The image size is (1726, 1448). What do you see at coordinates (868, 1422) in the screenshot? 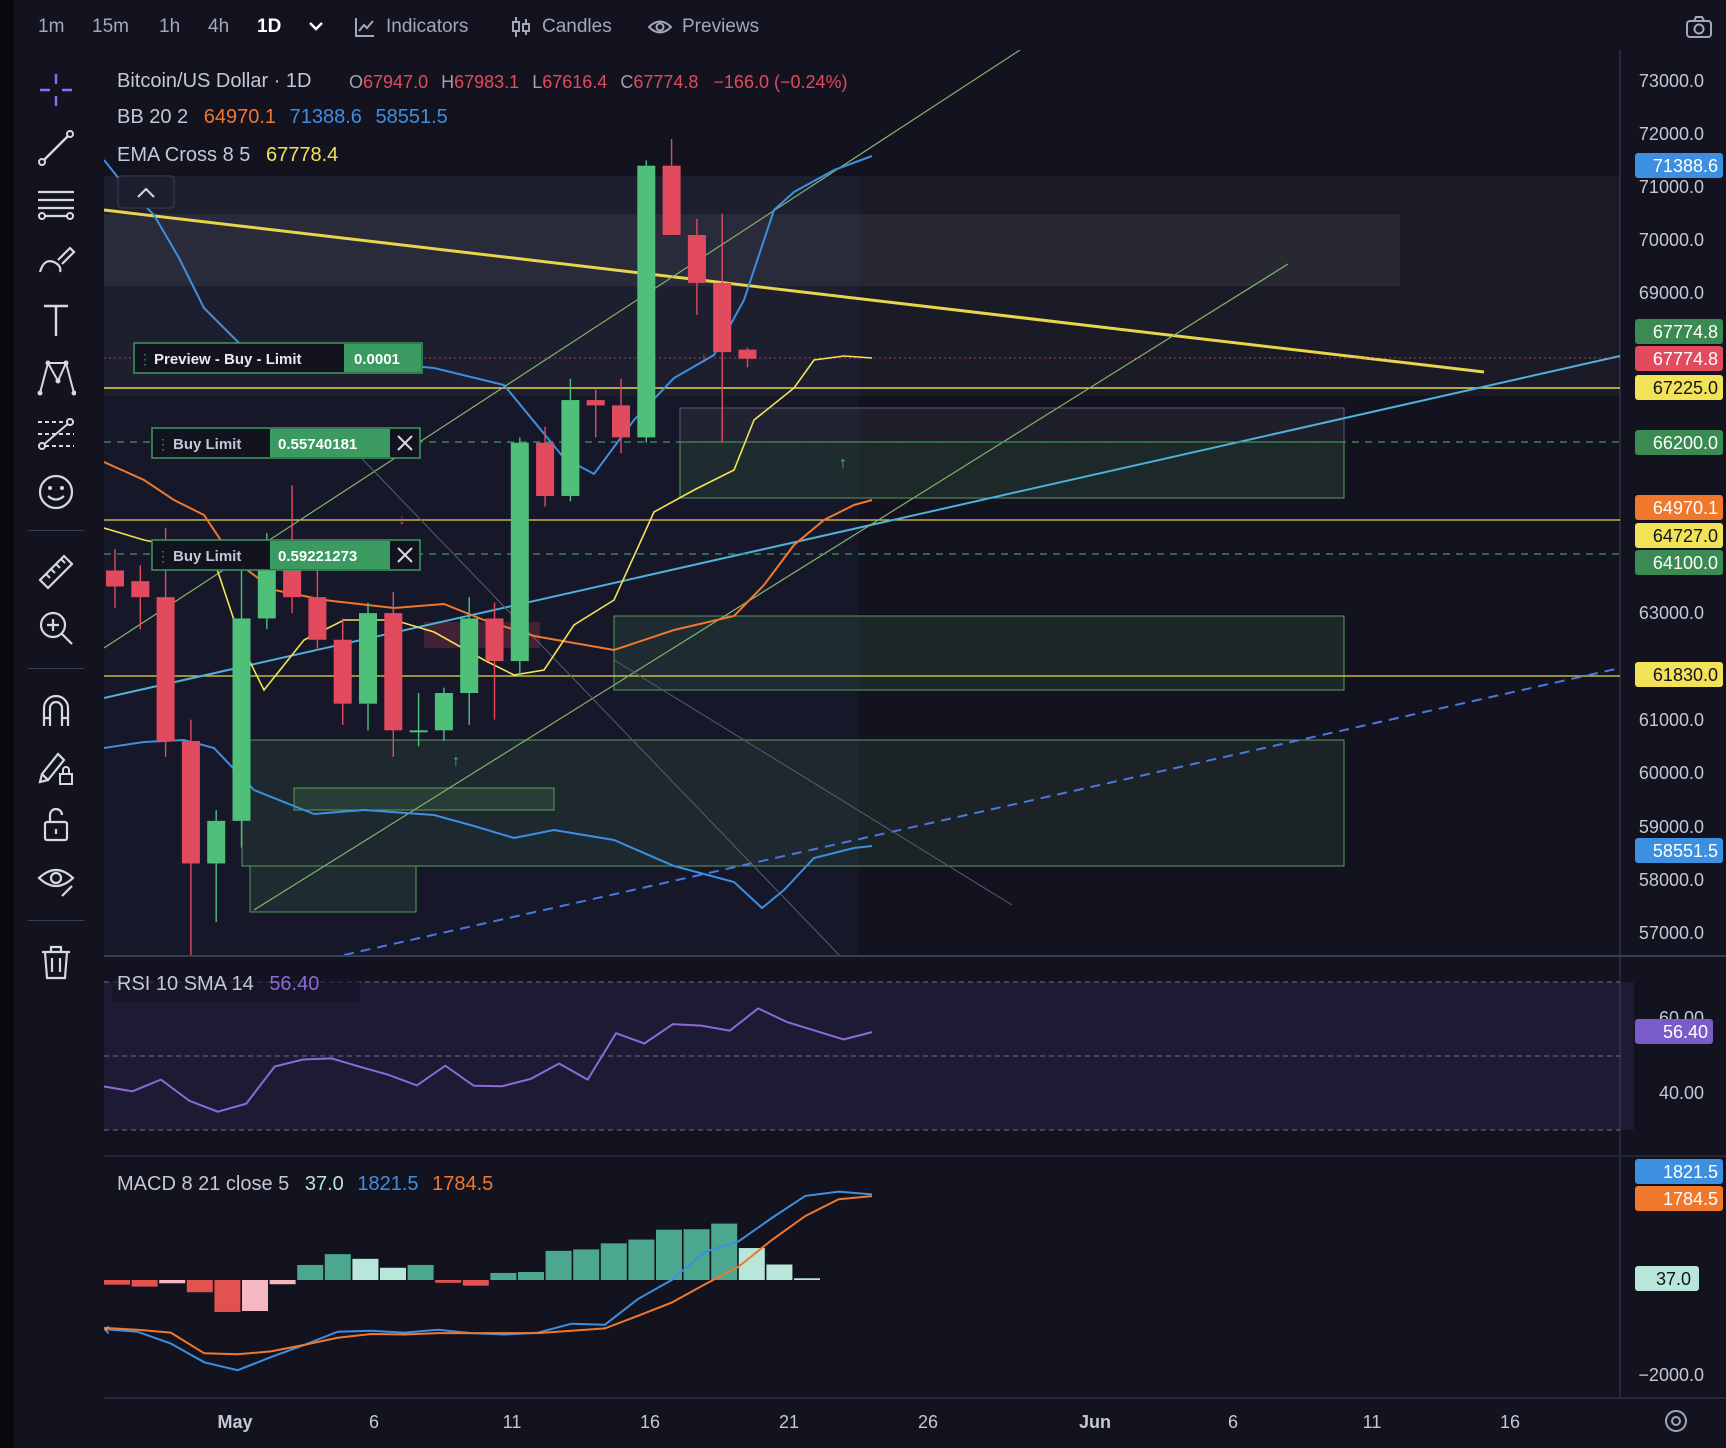
I see `time-axis: May 6 11 16 21 26 Jun 6 11 16` at bounding box center [868, 1422].